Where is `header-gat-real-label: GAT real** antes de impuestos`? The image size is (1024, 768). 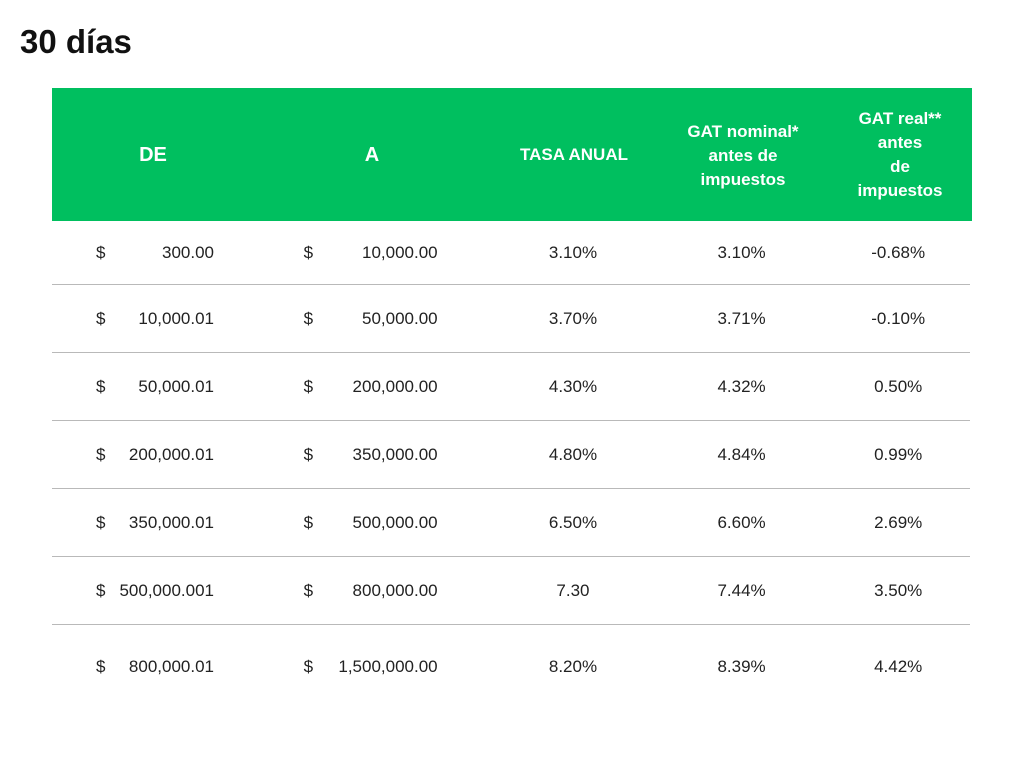
header-gat-real-label: GAT real** antes de impuestos is located at coordinates (900, 154).